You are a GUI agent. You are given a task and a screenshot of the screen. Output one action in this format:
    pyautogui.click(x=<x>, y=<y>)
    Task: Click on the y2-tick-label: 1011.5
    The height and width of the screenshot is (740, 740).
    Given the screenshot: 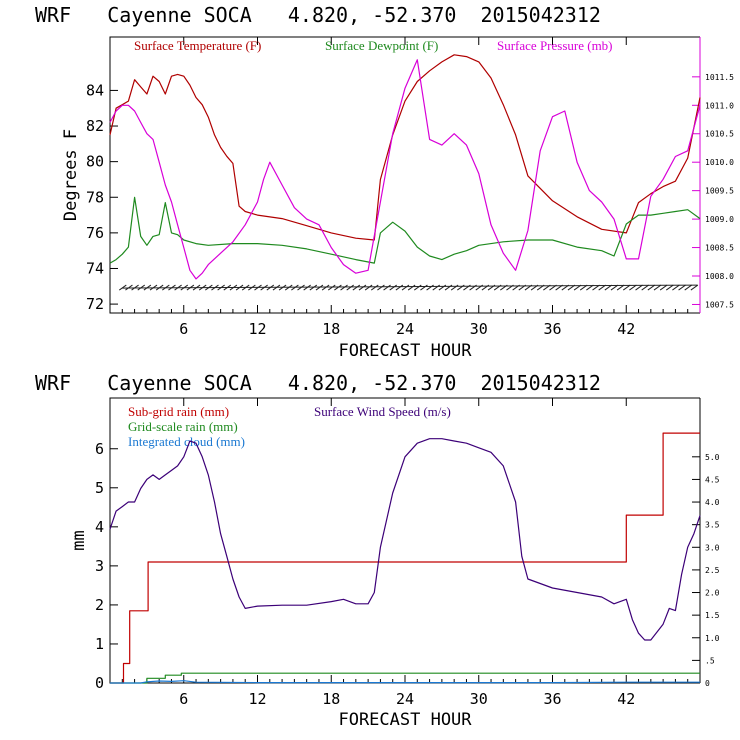 What is the action you would take?
    pyautogui.click(x=719, y=77)
    